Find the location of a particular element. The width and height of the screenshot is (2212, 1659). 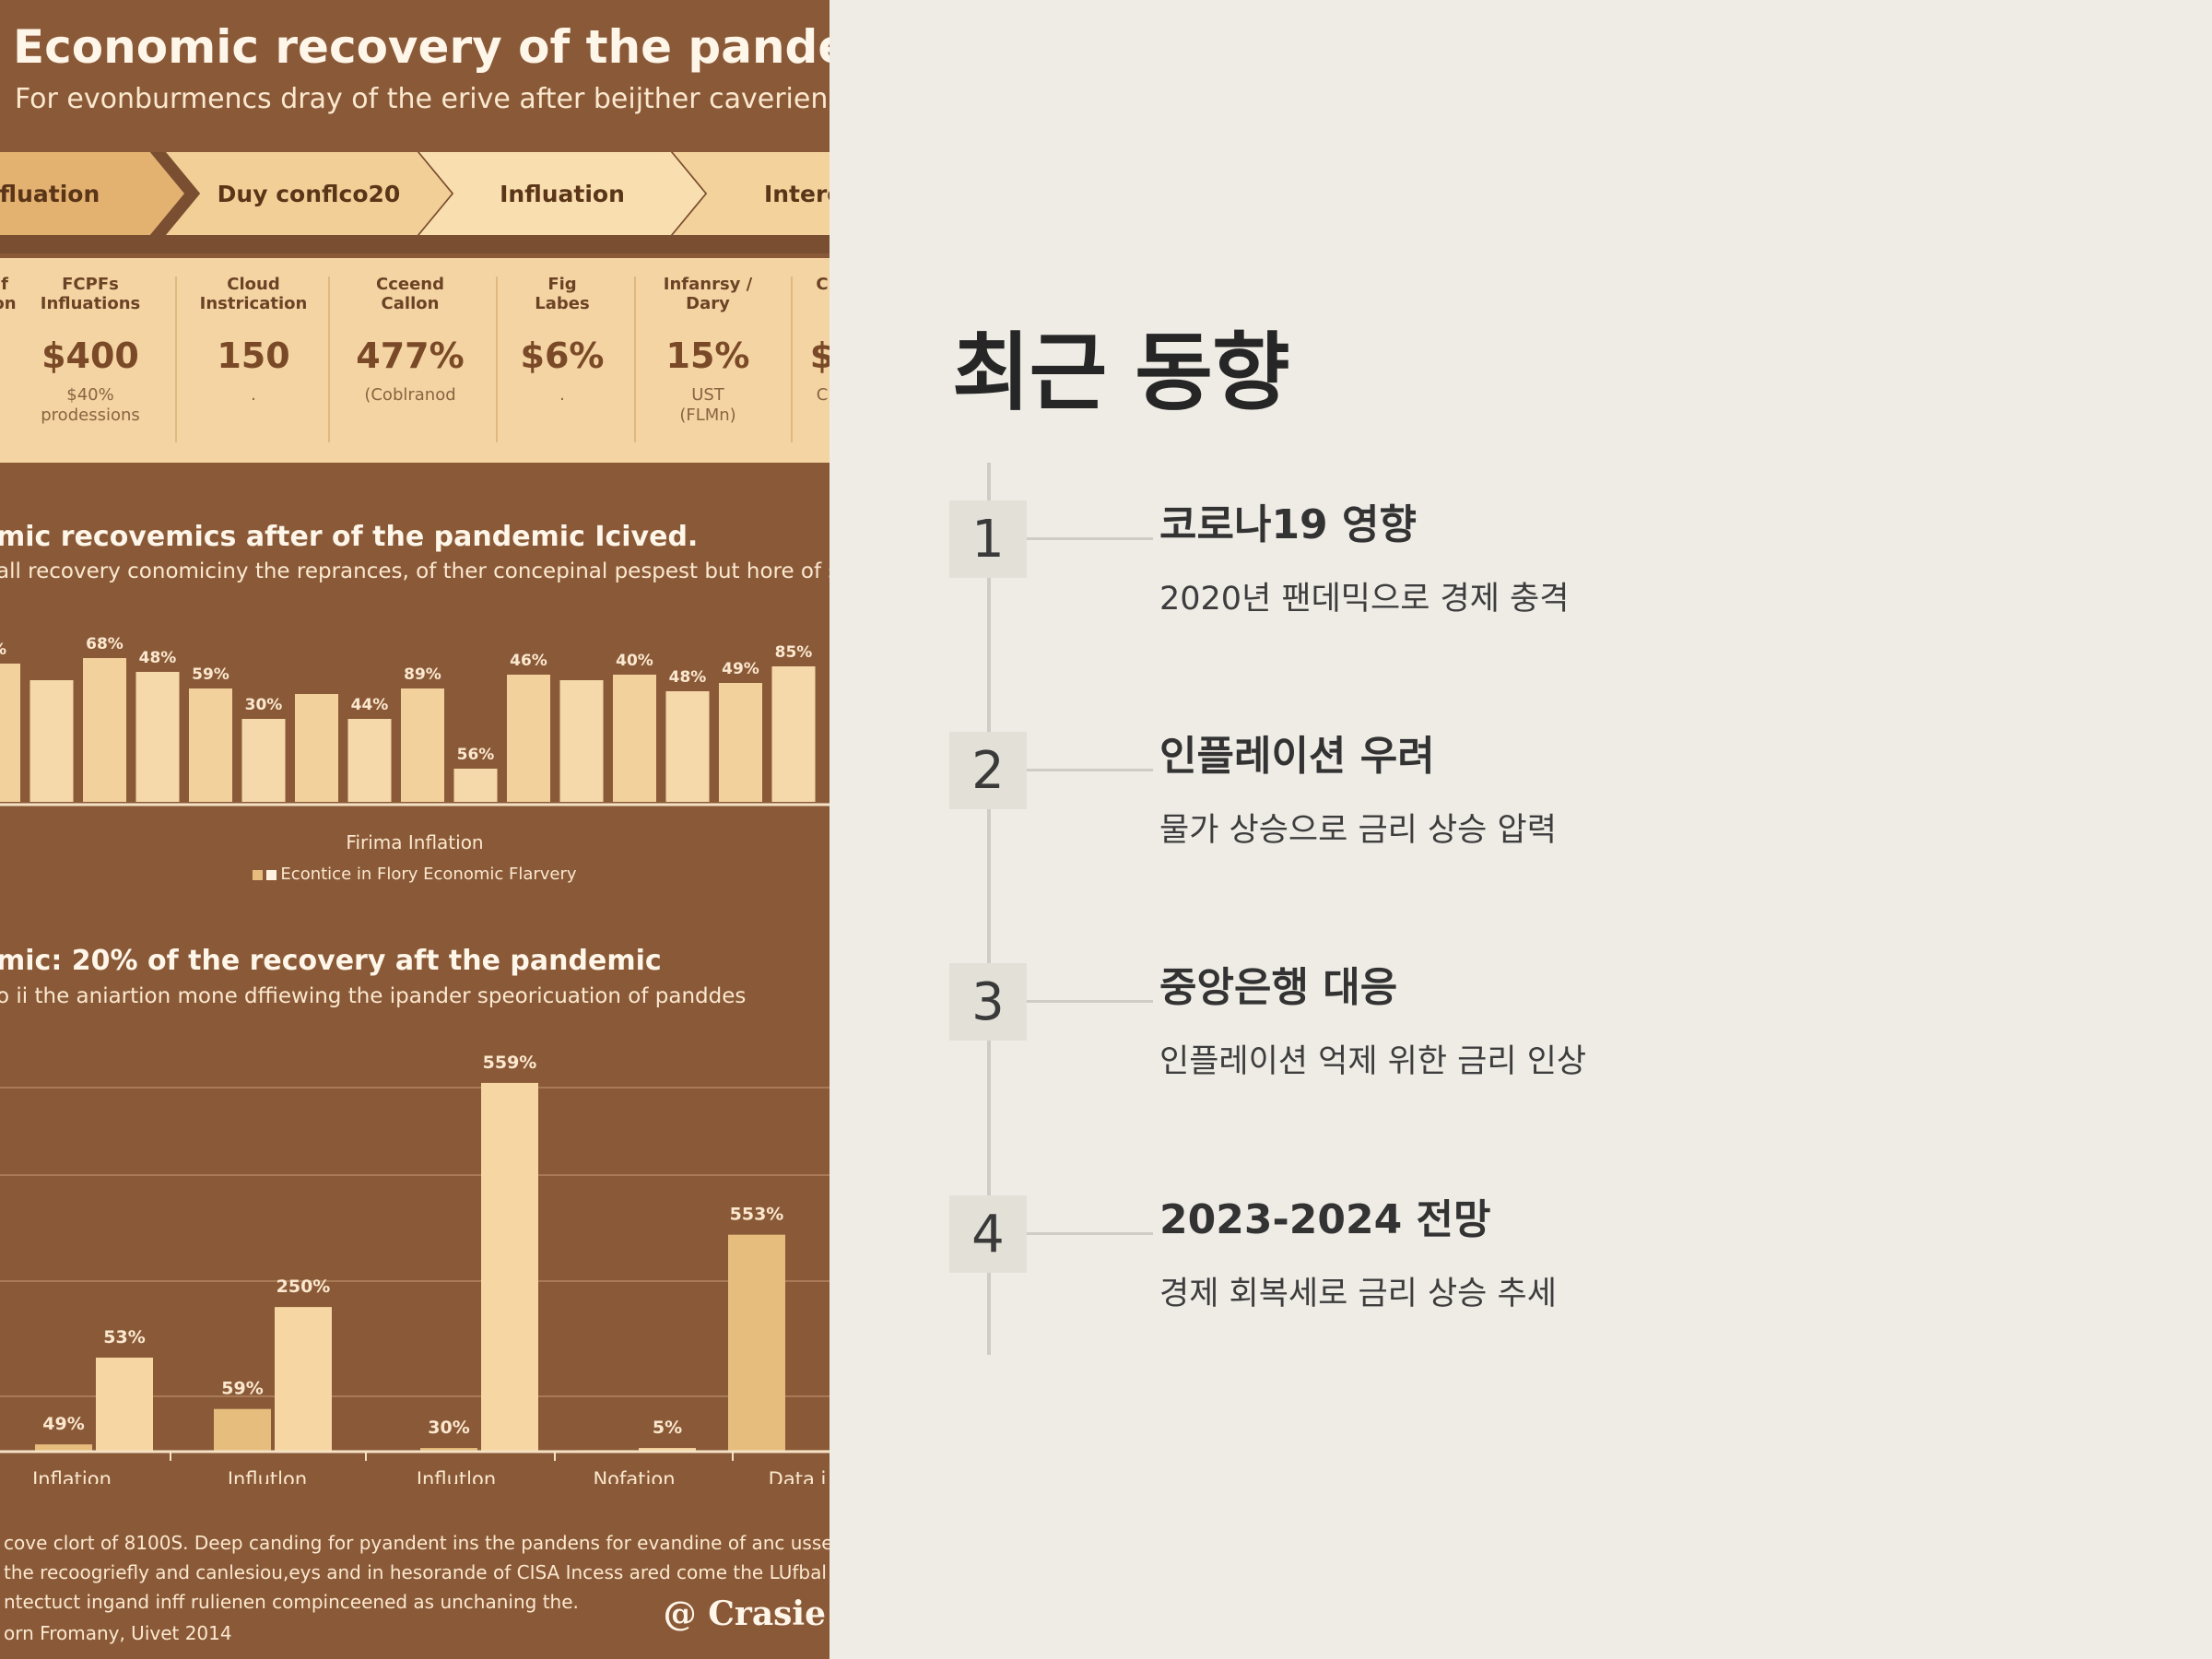

chart1-data-label: 30% is located at coordinates (264, 705).